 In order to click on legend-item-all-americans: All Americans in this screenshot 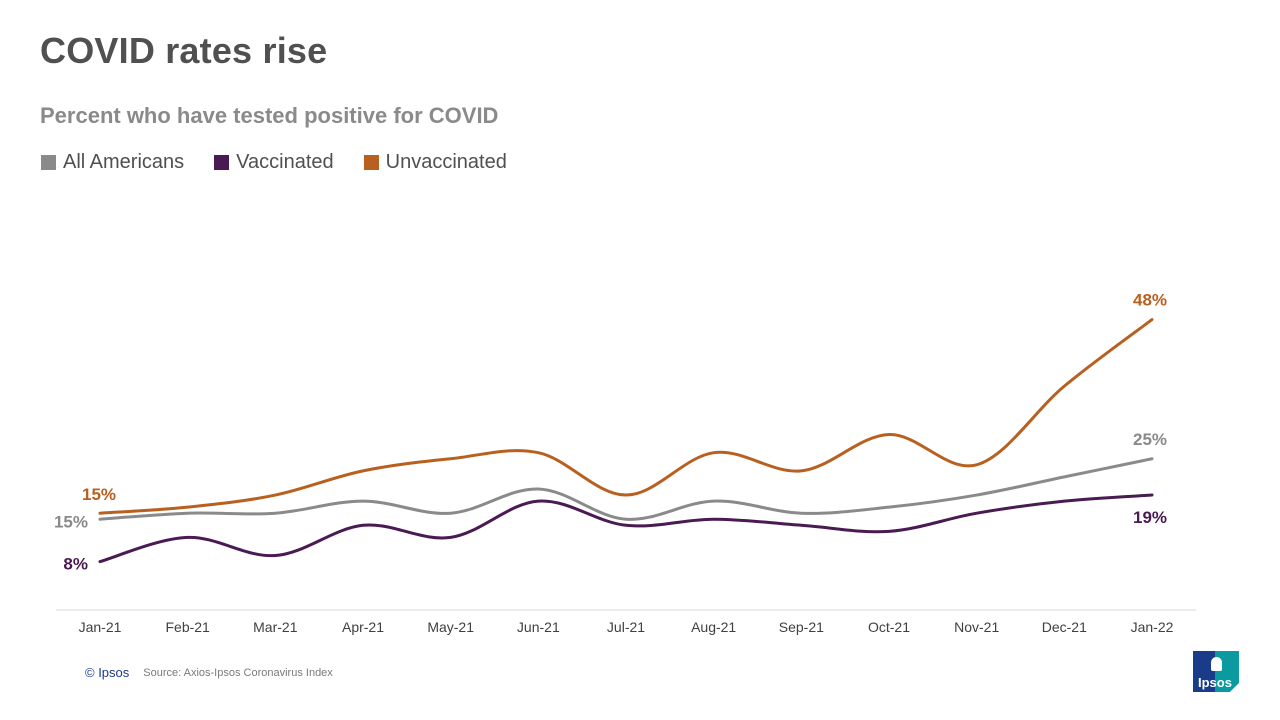, I will do `click(112, 162)`.